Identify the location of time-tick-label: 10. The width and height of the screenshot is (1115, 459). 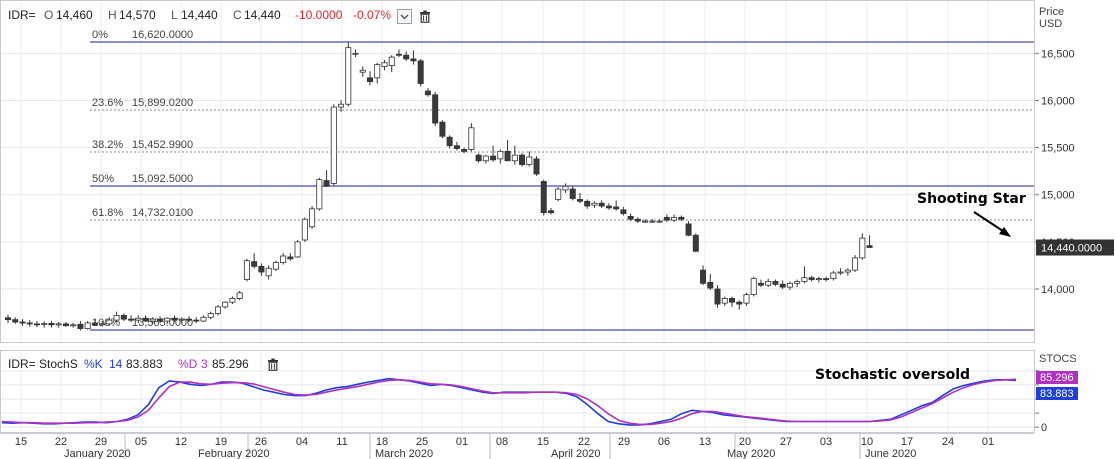
(867, 442).